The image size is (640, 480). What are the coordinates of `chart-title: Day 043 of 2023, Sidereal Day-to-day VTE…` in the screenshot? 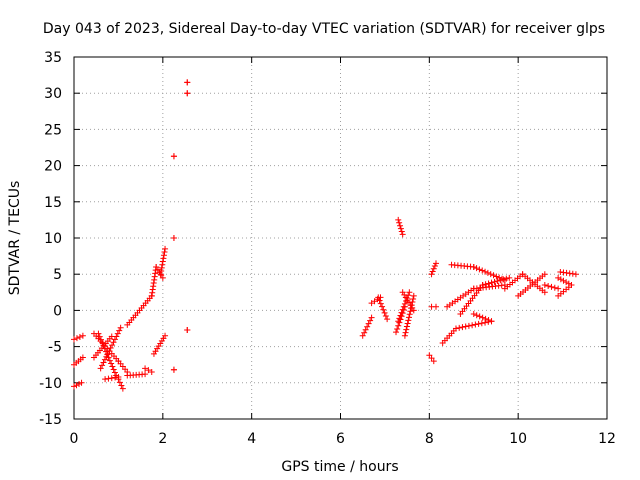 It's located at (324, 29).